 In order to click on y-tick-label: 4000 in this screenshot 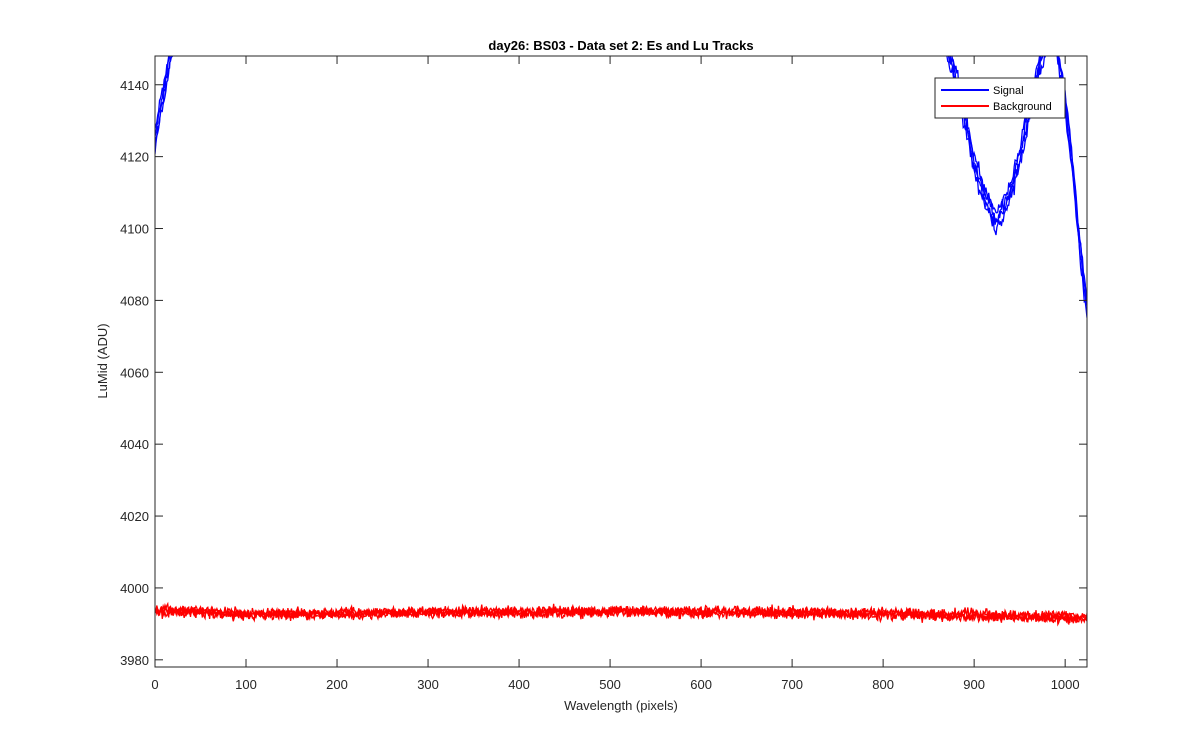, I will do `click(134, 588)`.